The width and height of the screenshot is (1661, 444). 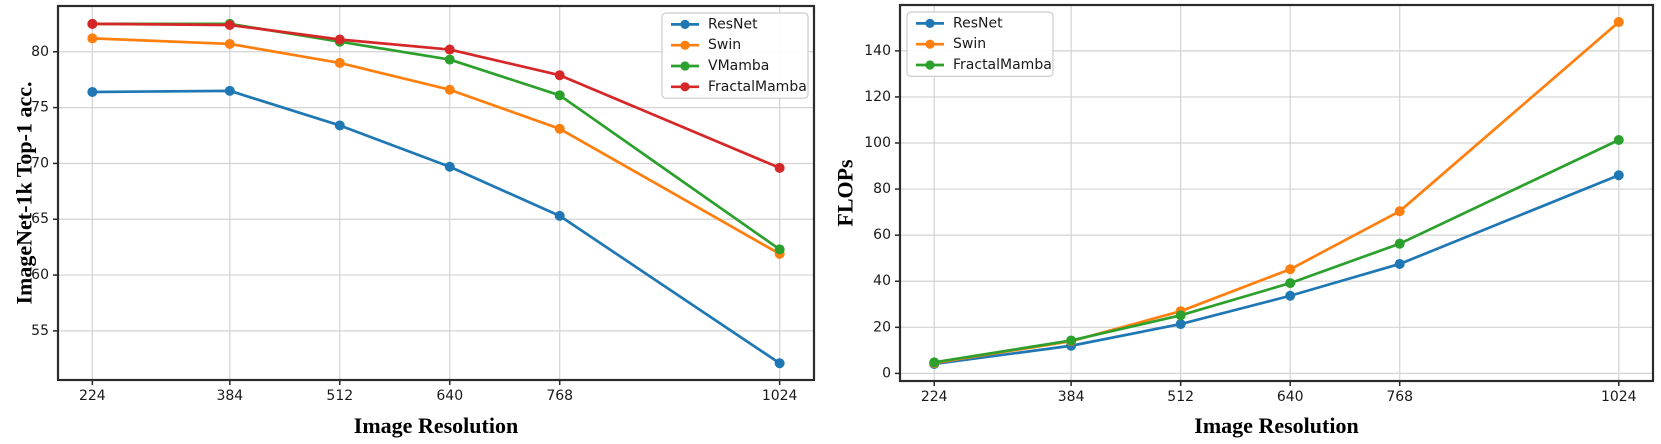 I want to click on y-tick-label: 20, so click(x=882, y=327).